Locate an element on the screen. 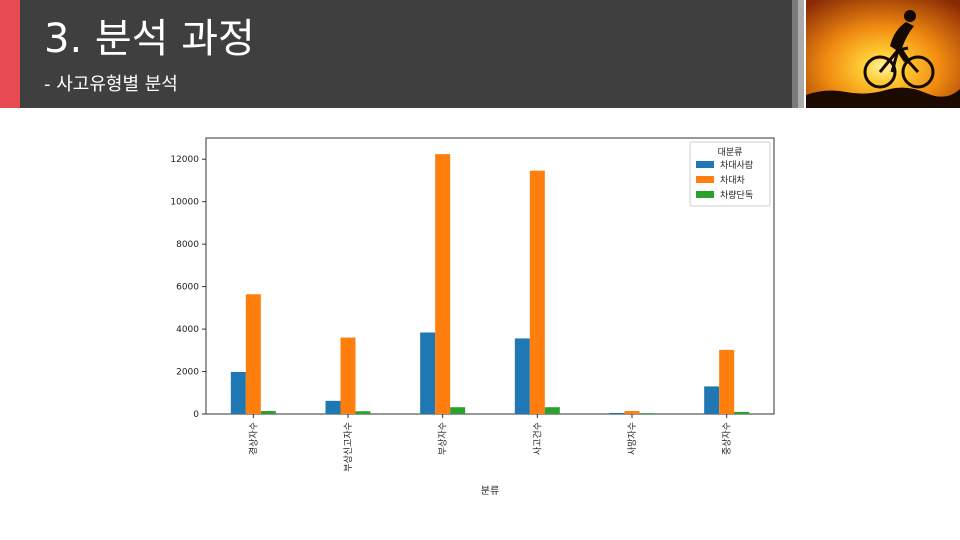  y-tick-label: 8000 is located at coordinates (187, 245).